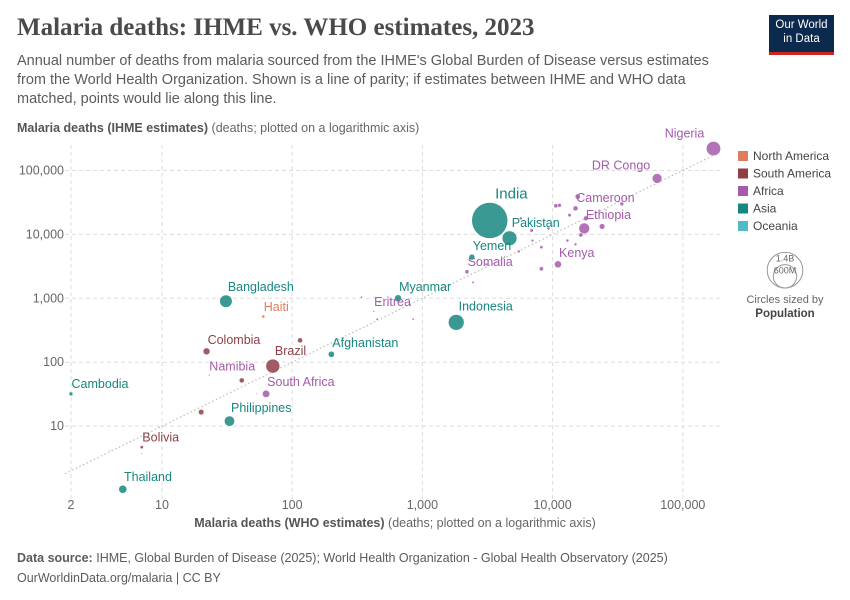 This screenshot has width=850, height=600. I want to click on x-tick-label: 100,000, so click(682, 505).